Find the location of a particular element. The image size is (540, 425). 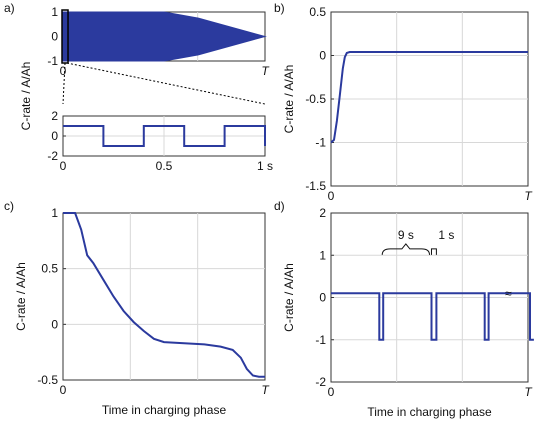

brace-1s is located at coordinates (433, 251).